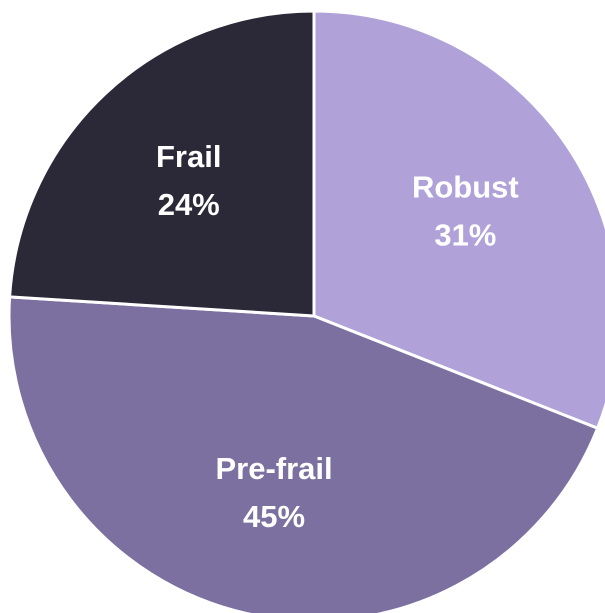 This screenshot has height=613, width=605. I want to click on slice-label: Pre-frail, so click(273, 468).